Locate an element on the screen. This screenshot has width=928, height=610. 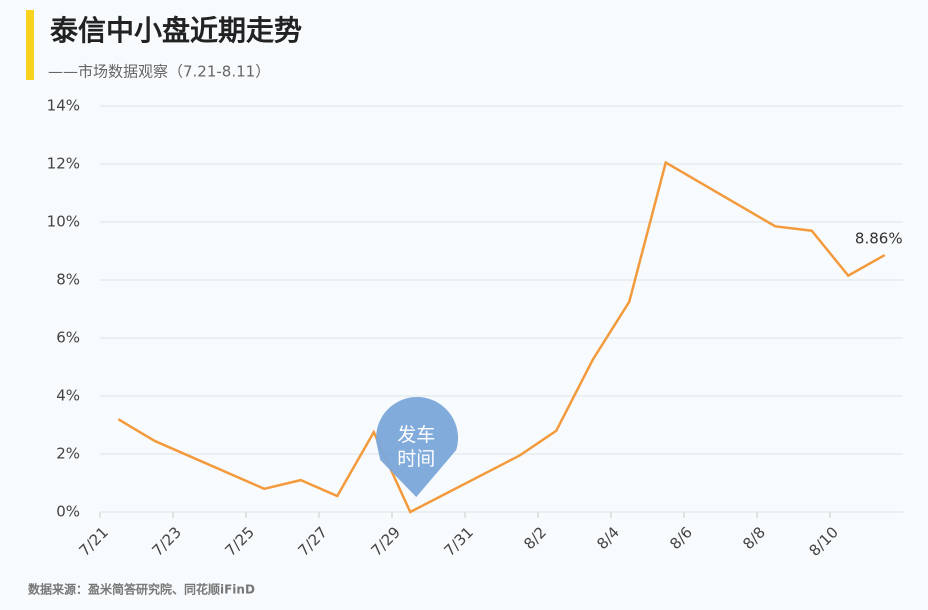
source: 数据来源：盈米简答研究院、同花顺iFinD is located at coordinates (141, 589).